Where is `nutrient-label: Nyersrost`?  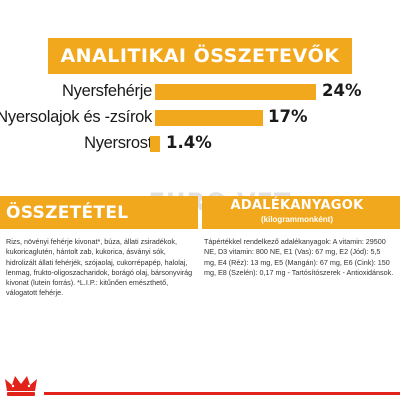
nutrient-label: Nyersrost is located at coordinates (118, 143).